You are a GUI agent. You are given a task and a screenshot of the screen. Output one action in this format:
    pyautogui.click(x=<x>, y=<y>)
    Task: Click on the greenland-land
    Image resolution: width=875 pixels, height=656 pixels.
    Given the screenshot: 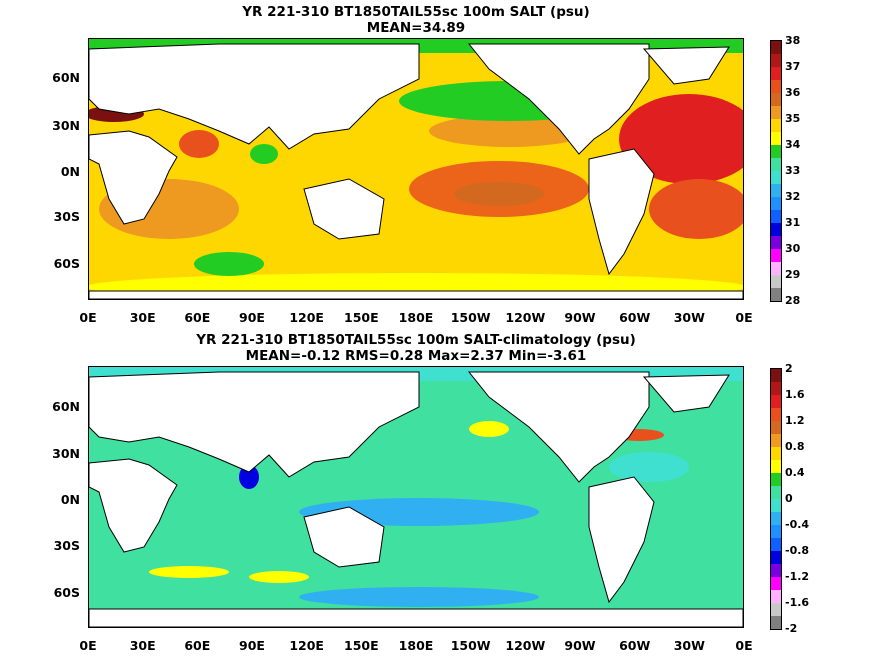 What is the action you would take?
    pyautogui.click(x=686, y=393)
    